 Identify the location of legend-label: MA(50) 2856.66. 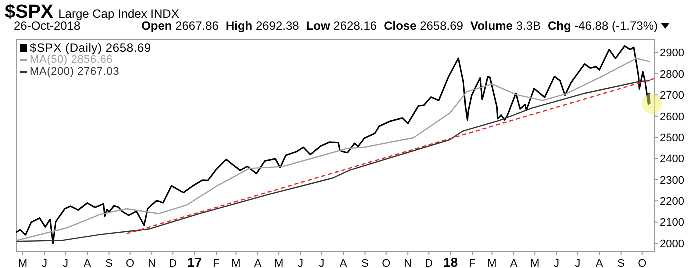
(71, 60).